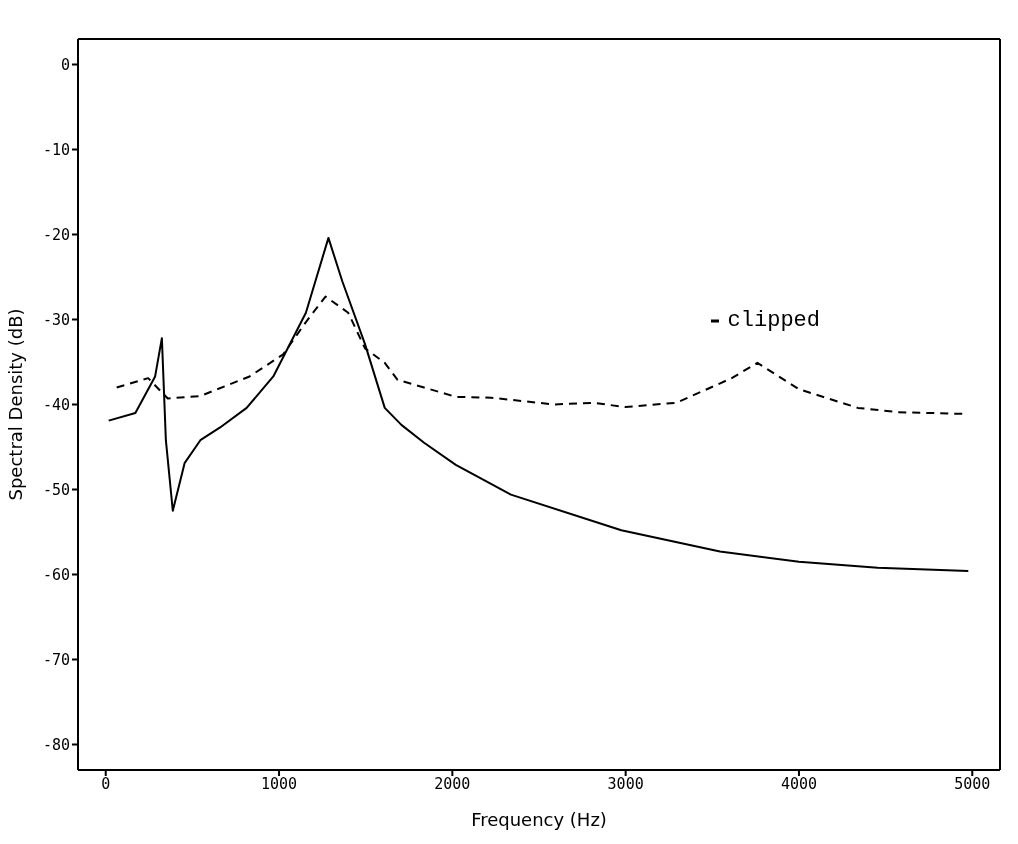 This screenshot has height=844, width=1018. I want to click on y-axis-title: Spectral Density (dB), so click(16, 404).